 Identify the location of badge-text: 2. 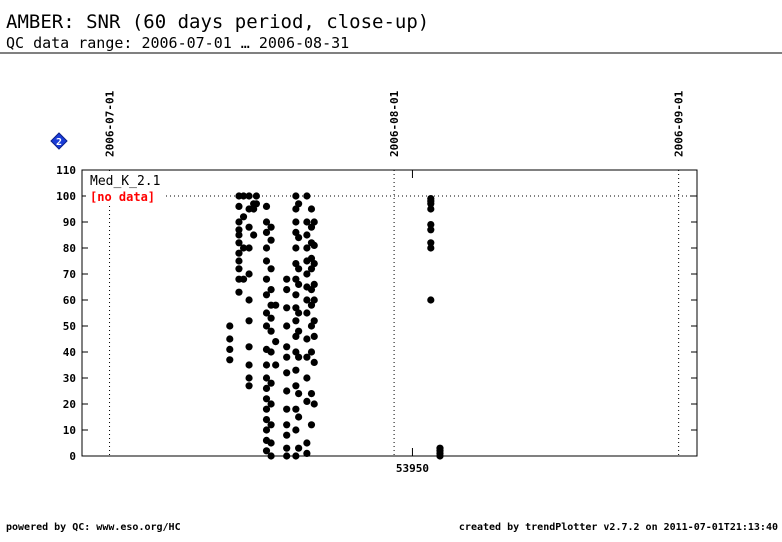
(59, 142).